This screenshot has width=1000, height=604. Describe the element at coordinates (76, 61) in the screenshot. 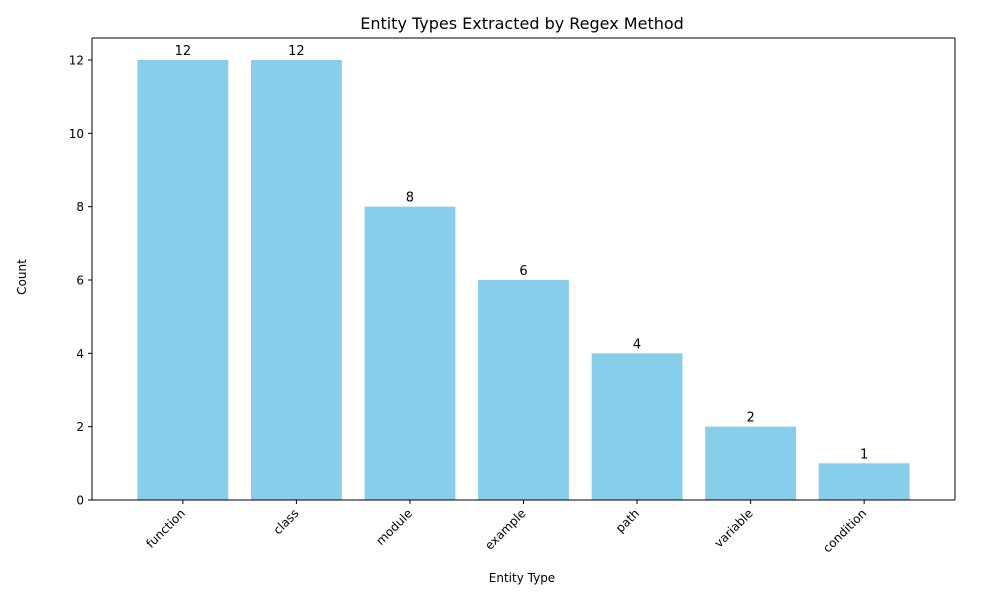

I see `y-tick-label: 12` at that location.